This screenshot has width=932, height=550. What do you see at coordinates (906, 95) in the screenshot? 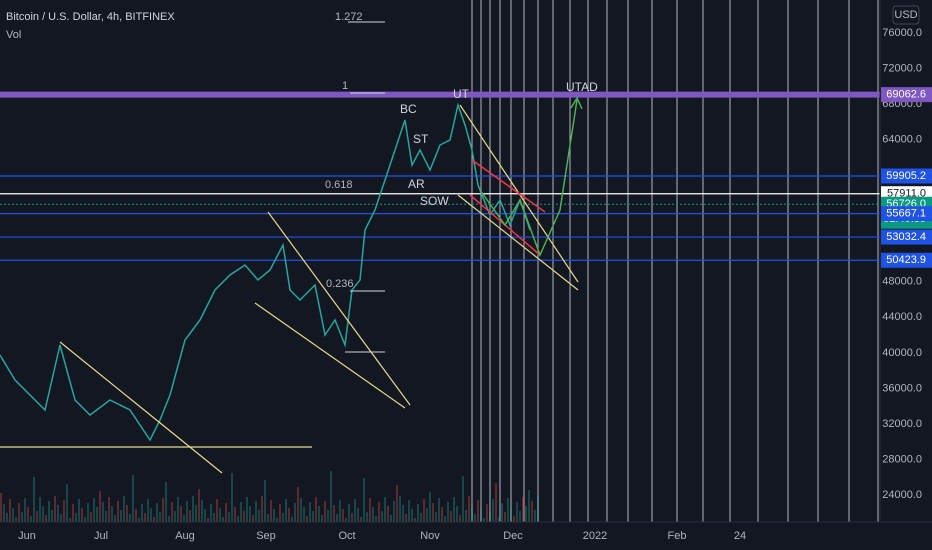
I see `price-tag-label: 69062.6` at bounding box center [906, 95].